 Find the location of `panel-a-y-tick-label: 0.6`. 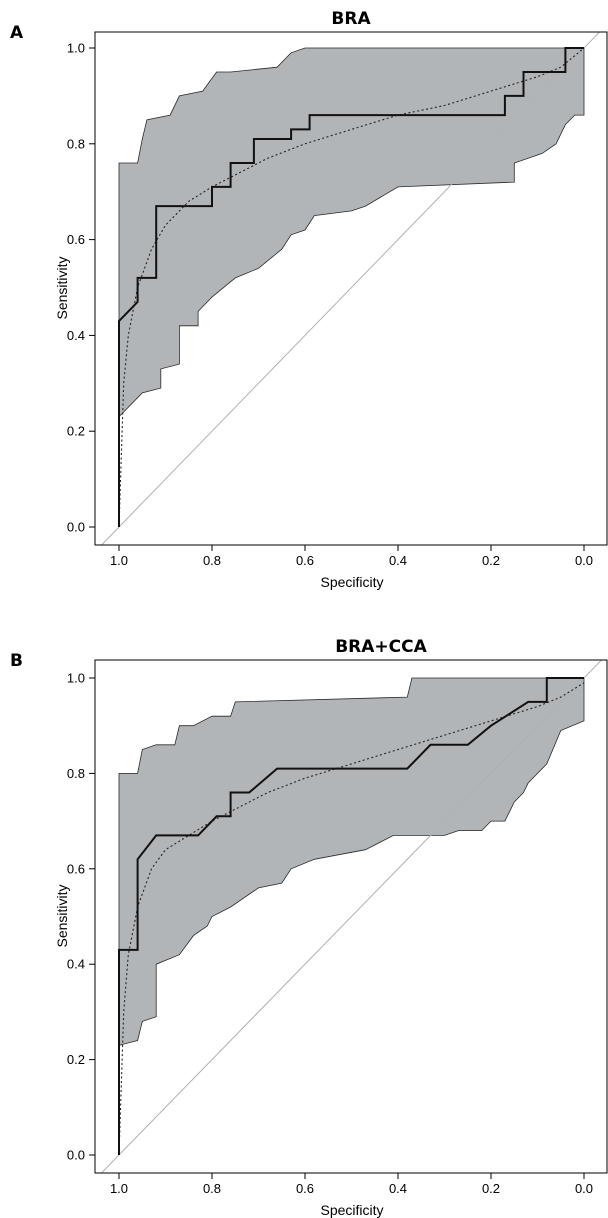

panel-a-y-tick-label: 0.6 is located at coordinates (76, 239).